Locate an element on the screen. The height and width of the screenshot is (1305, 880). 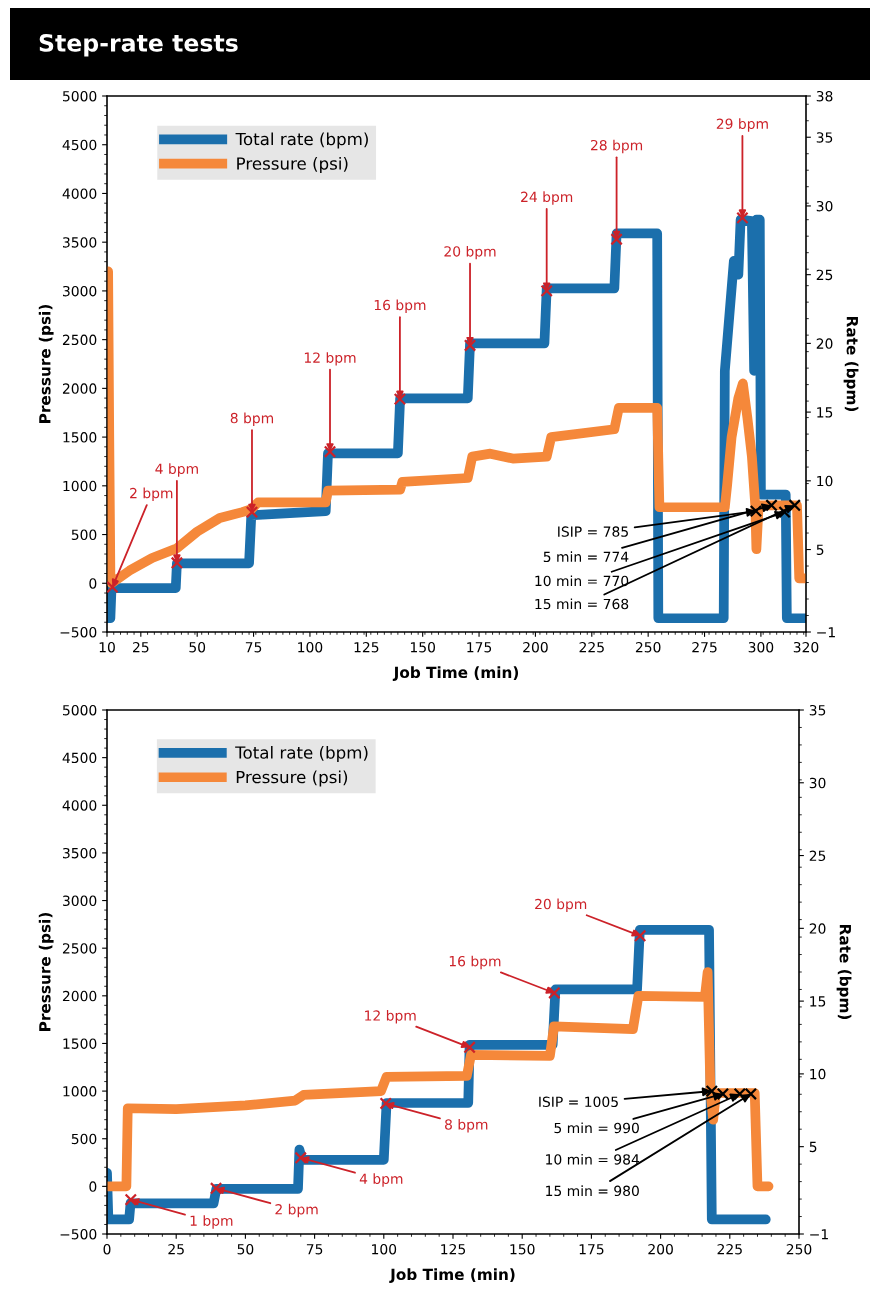
y-tick-label: 3000 is located at coordinates (79, 901).